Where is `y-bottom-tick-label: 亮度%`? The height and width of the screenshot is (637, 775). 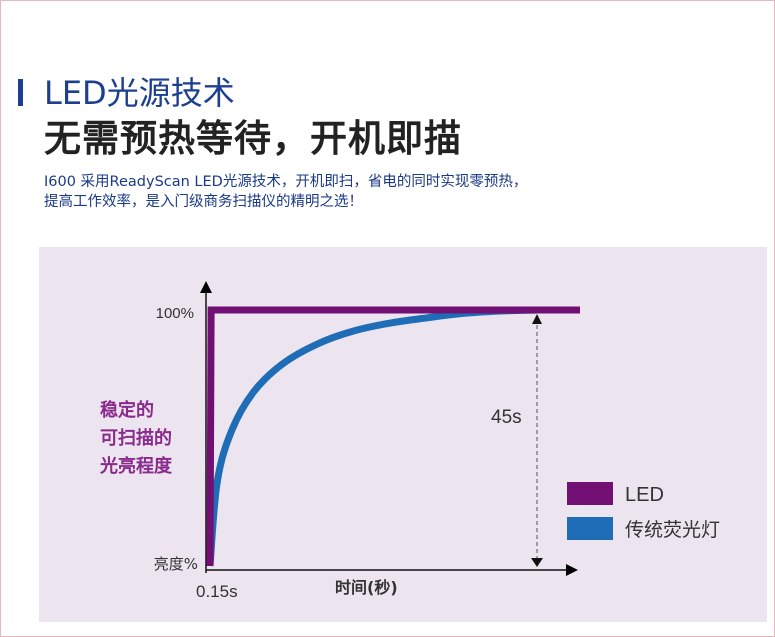 y-bottom-tick-label: 亮度% is located at coordinates (176, 564).